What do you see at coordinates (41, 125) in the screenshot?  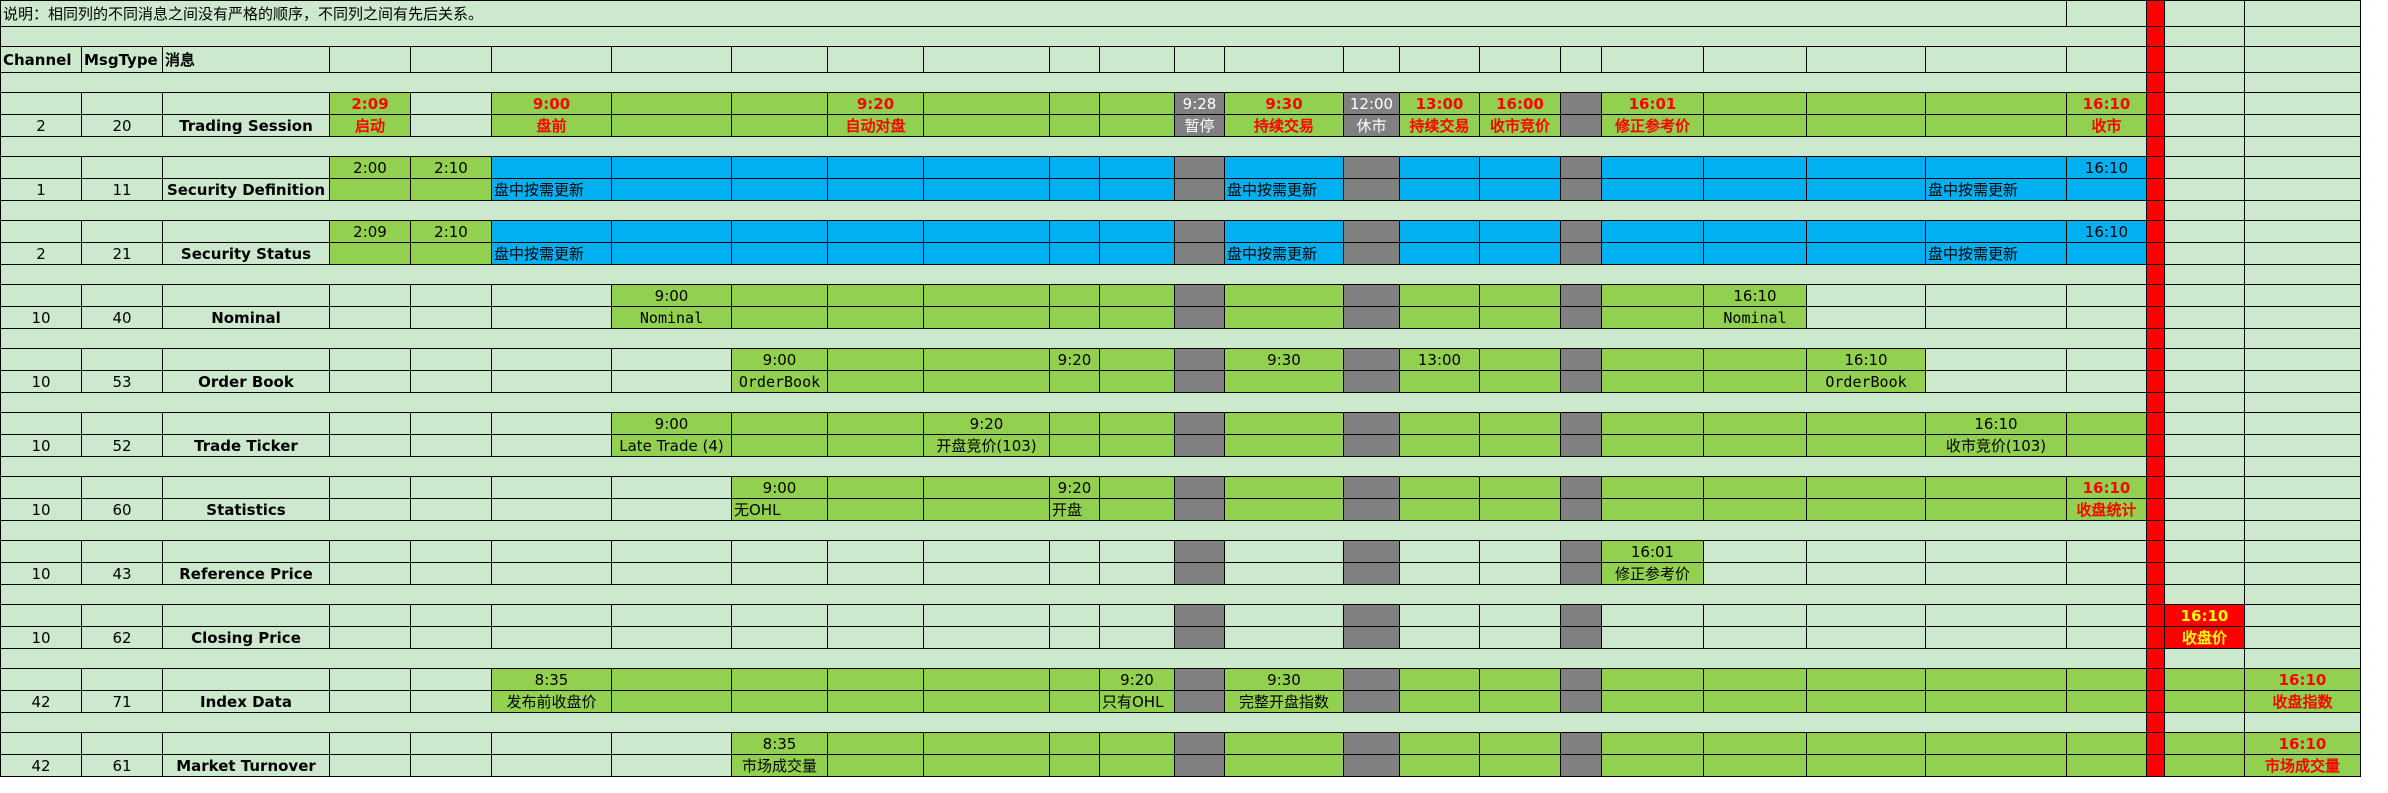 I see `row-channel: 2` at bounding box center [41, 125].